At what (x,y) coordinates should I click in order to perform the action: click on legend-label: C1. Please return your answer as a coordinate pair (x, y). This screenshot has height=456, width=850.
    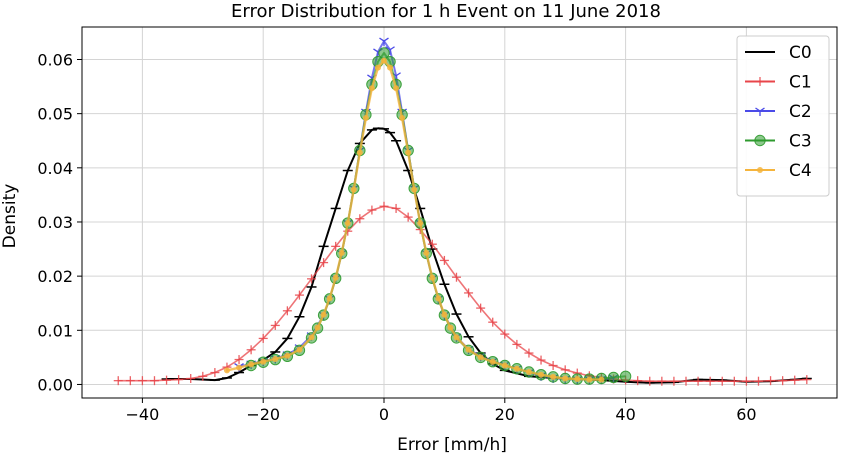
    Looking at the image, I should click on (800, 83).